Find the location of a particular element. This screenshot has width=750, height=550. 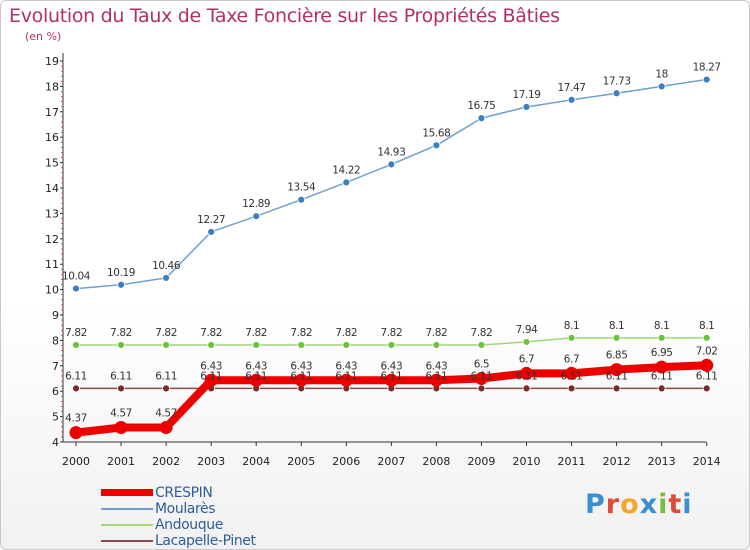

y-tick-label: 13 is located at coordinates (52, 213).